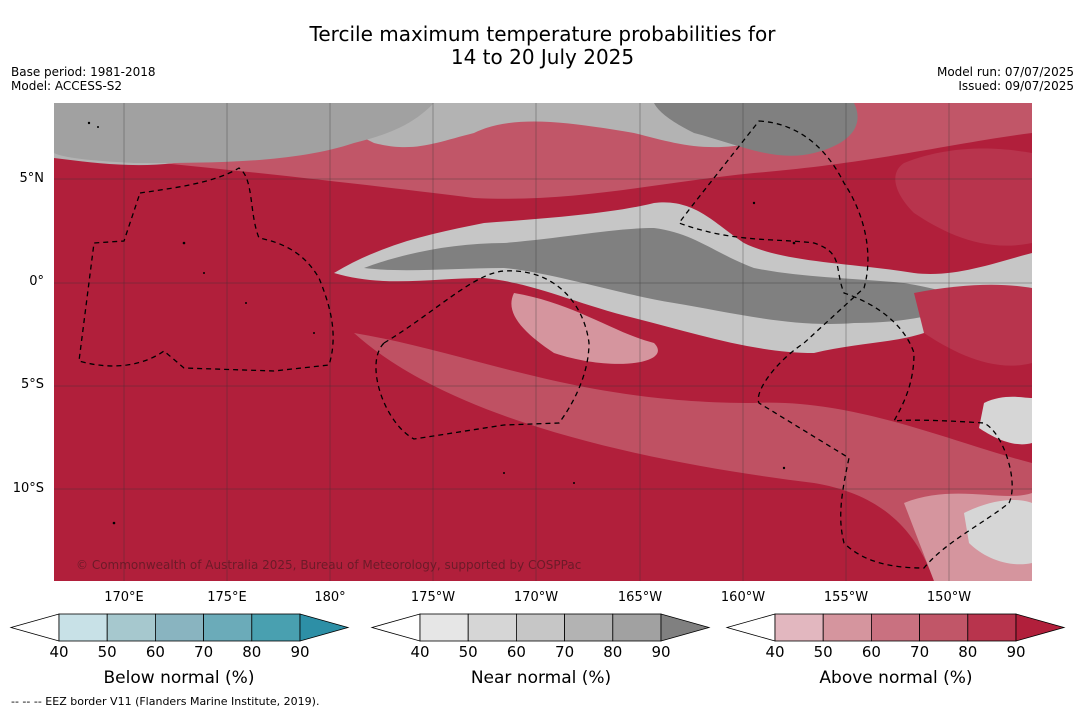  I want to click on above-80-east, so click(963, 197).